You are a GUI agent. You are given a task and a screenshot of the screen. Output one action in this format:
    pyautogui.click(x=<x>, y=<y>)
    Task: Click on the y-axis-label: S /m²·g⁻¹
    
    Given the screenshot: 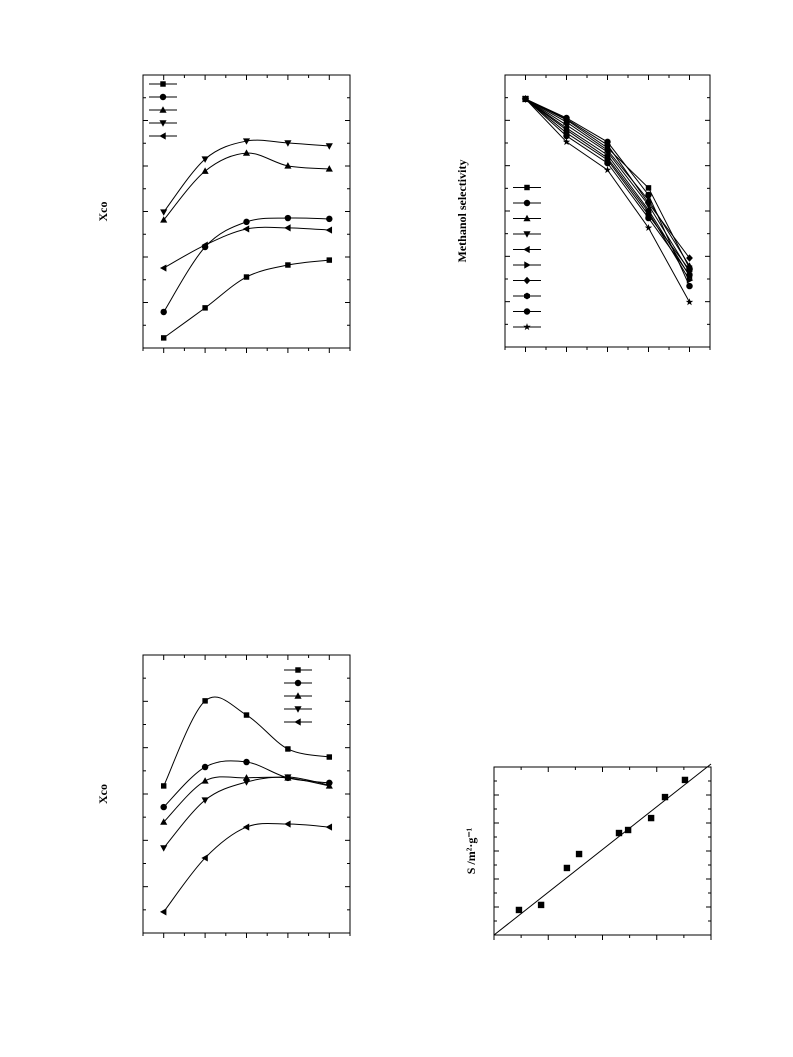 What is the action you would take?
    pyautogui.click(x=471, y=850)
    